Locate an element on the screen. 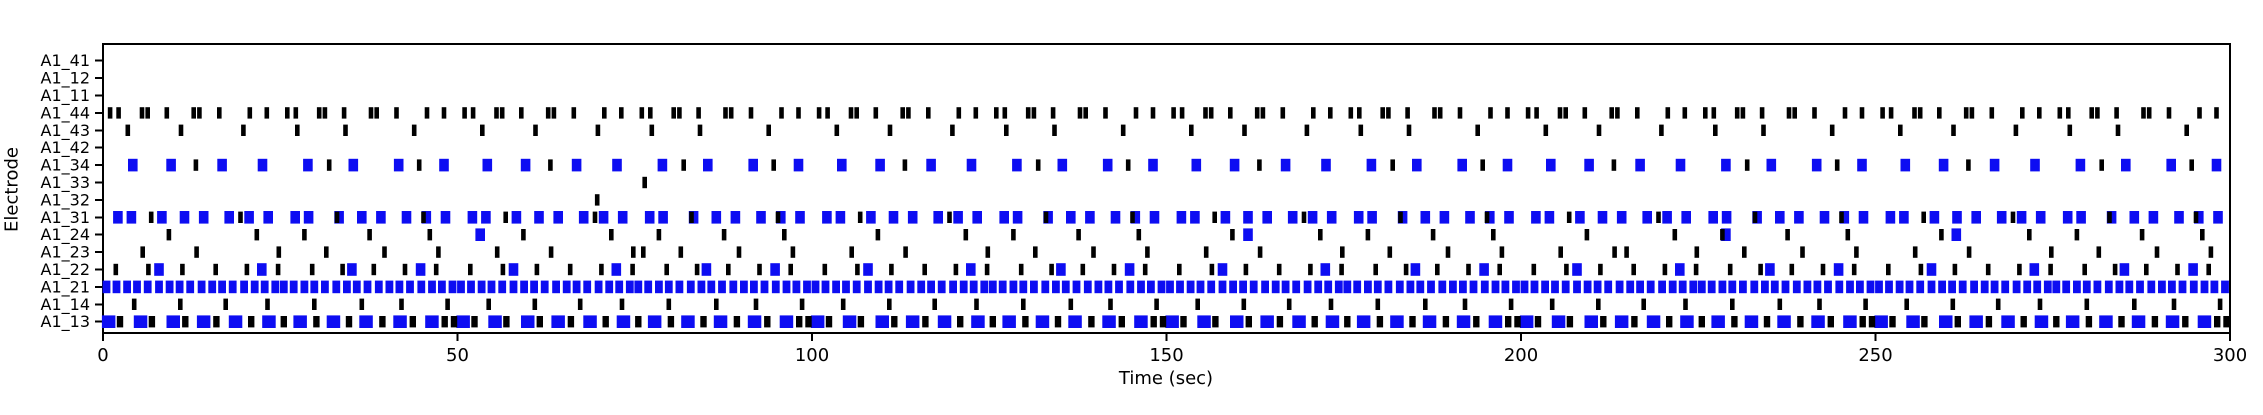 The width and height of the screenshot is (2263, 415). x-tick-label: 0 is located at coordinates (102, 355).